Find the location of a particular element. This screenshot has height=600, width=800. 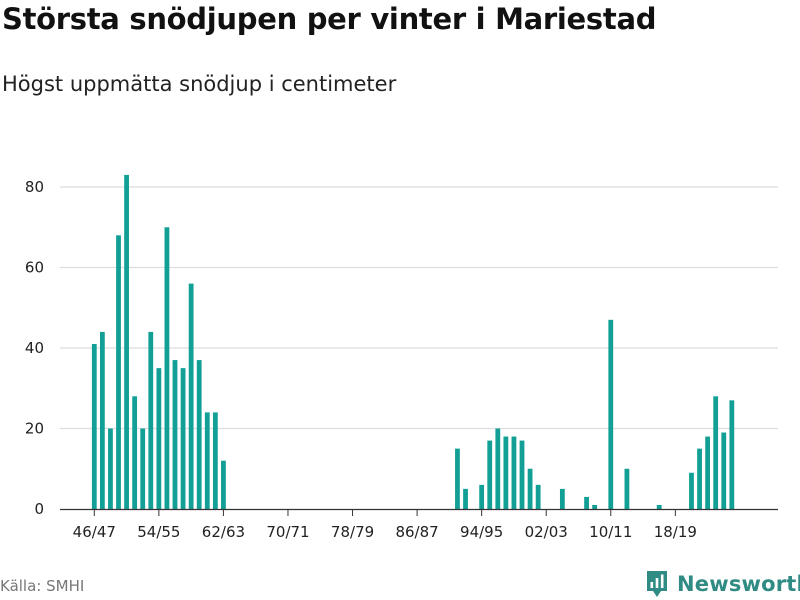

x-axis is located at coordinates (419, 512).